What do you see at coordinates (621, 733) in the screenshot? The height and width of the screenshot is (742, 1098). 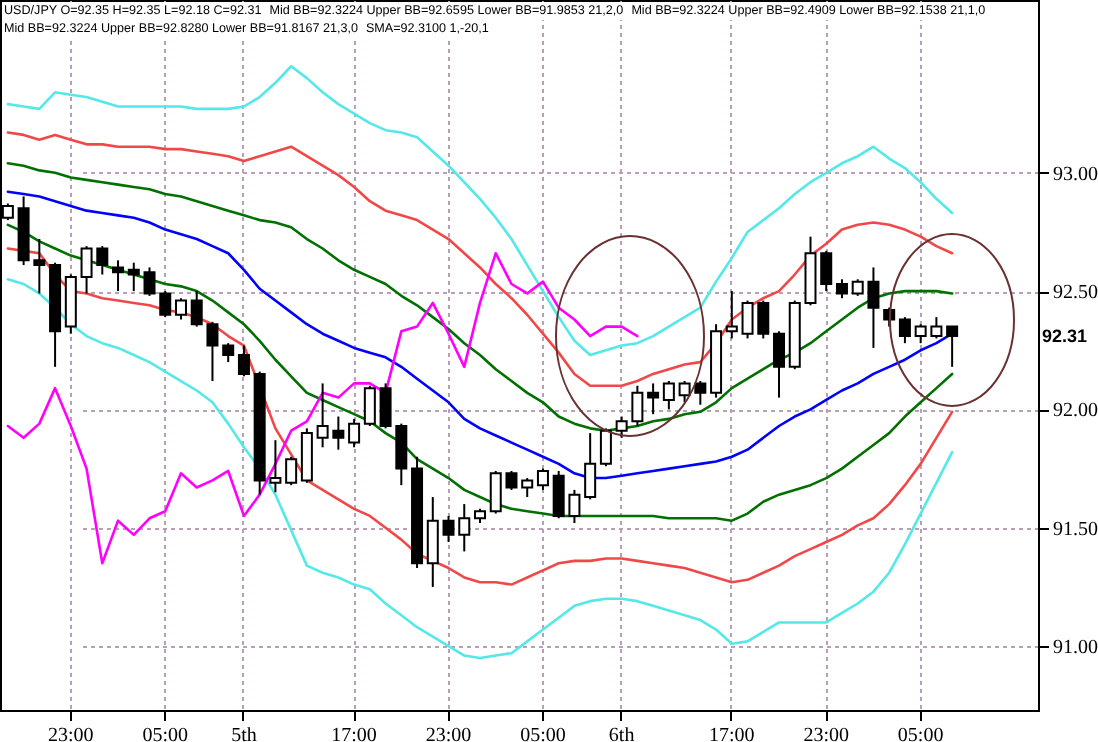 I see `x-tick-label: 6th` at bounding box center [621, 733].